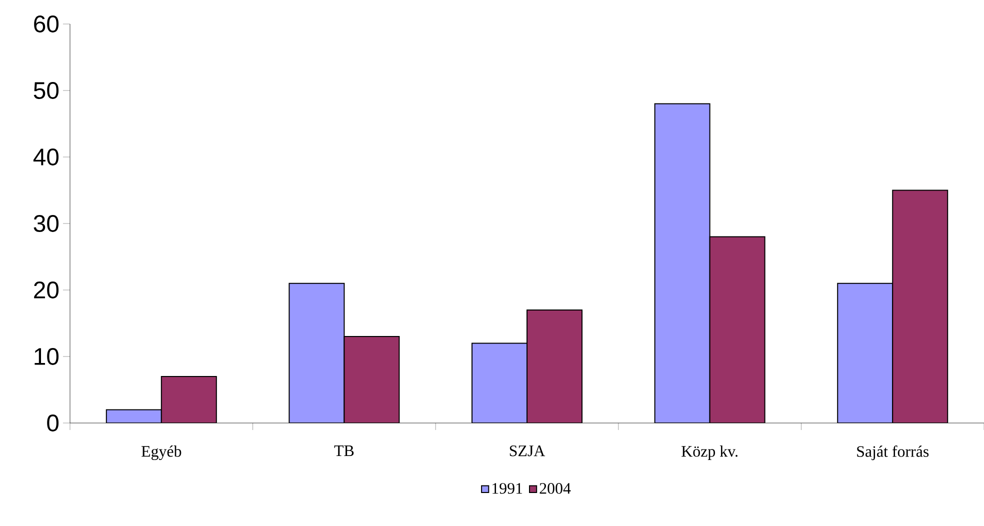  Describe the element at coordinates (507, 488) in the screenshot. I see `legend-label: 1991` at that location.